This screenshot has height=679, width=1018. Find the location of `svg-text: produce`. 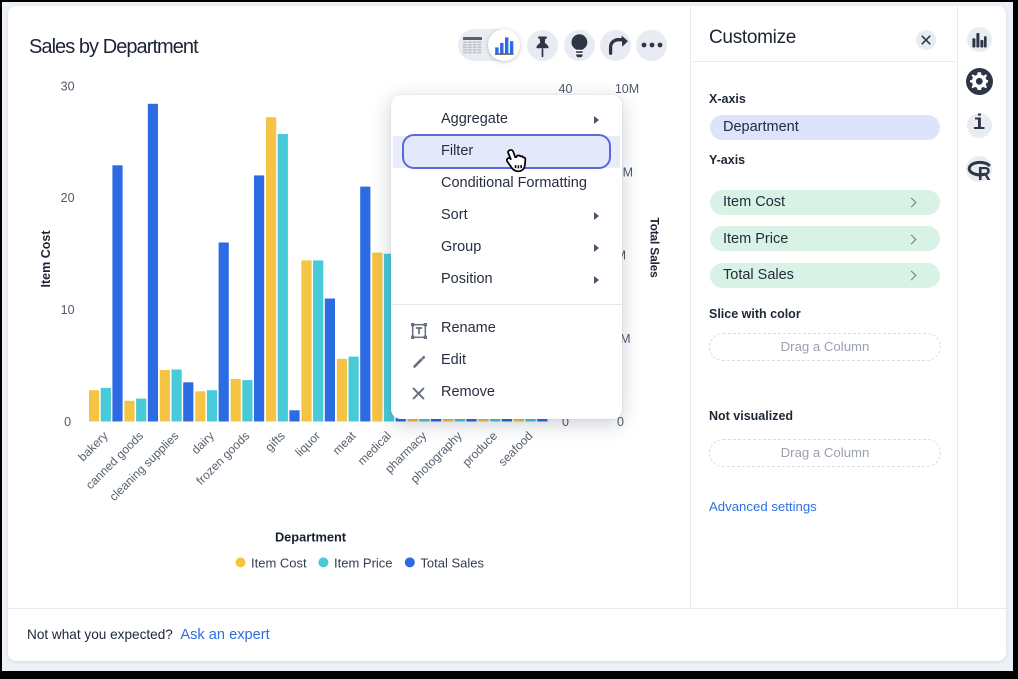

svg-text: produce is located at coordinates (480, 448).